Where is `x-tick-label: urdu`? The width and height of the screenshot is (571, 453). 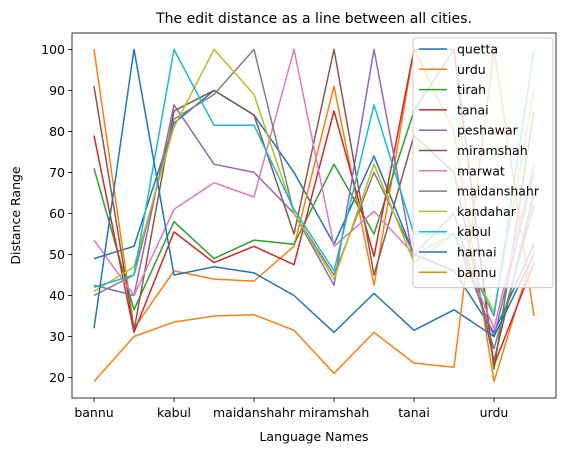 x-tick-label: urdu is located at coordinates (494, 412).